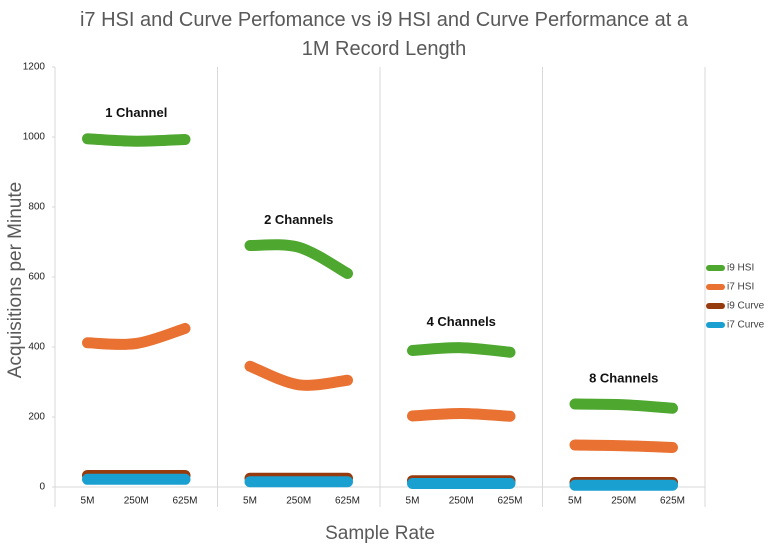  I want to click on legend-label: i7 HSI, so click(740, 287).